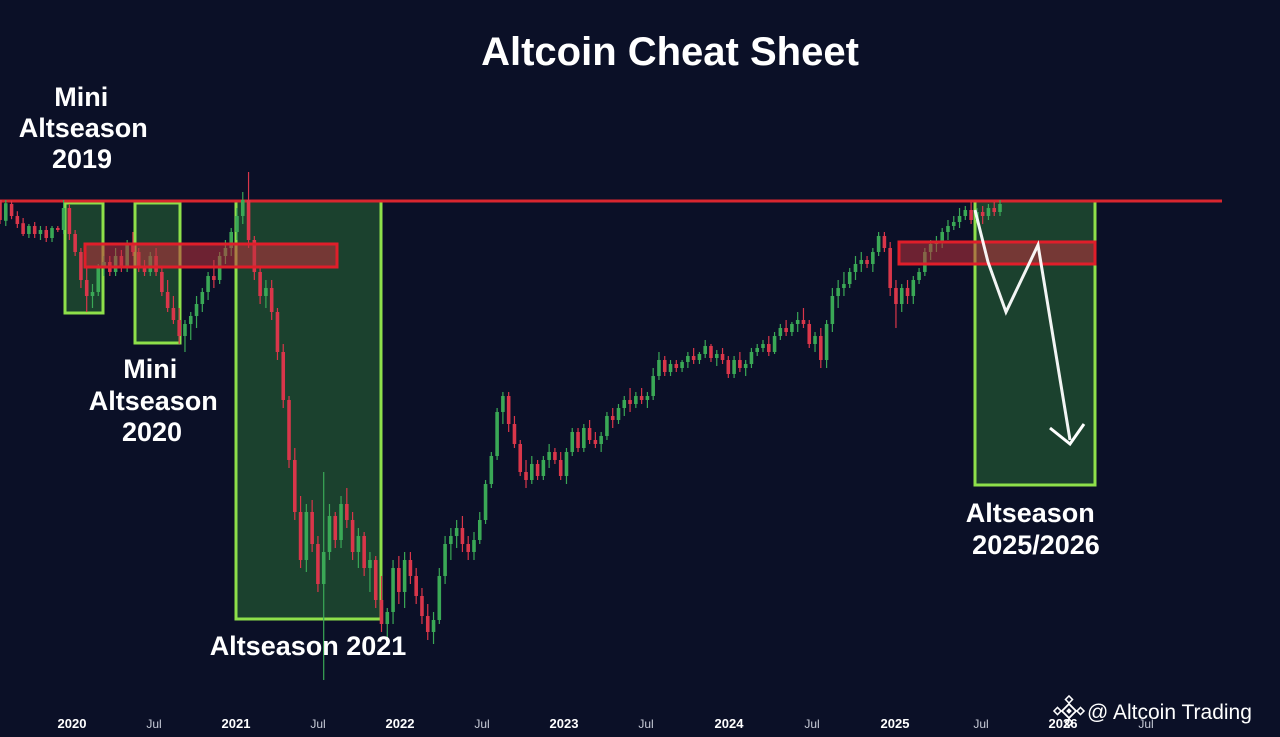 Image resolution: width=1280 pixels, height=737 pixels. Describe the element at coordinates (1145, 724) in the screenshot. I see `x-tick-jul-2026: Jul` at that location.